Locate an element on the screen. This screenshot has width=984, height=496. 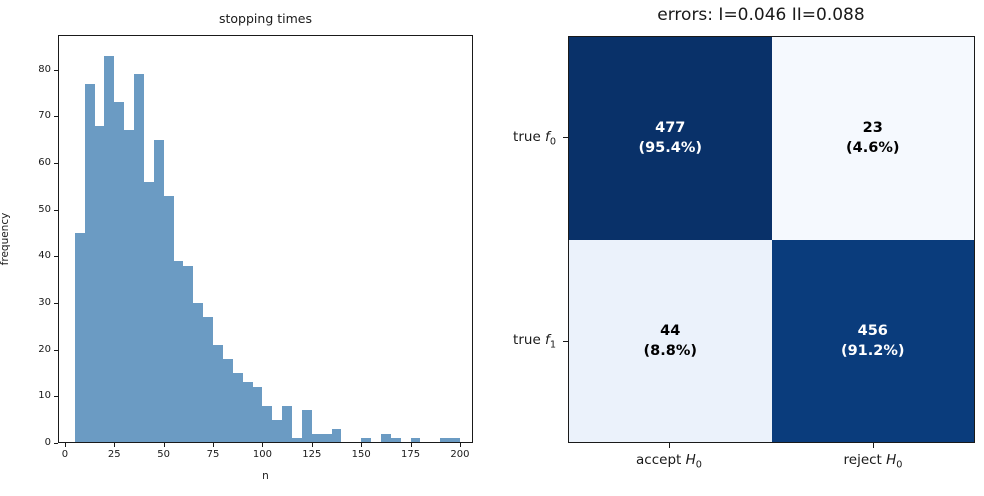
y-tick-label: 70 is located at coordinates (44, 116).